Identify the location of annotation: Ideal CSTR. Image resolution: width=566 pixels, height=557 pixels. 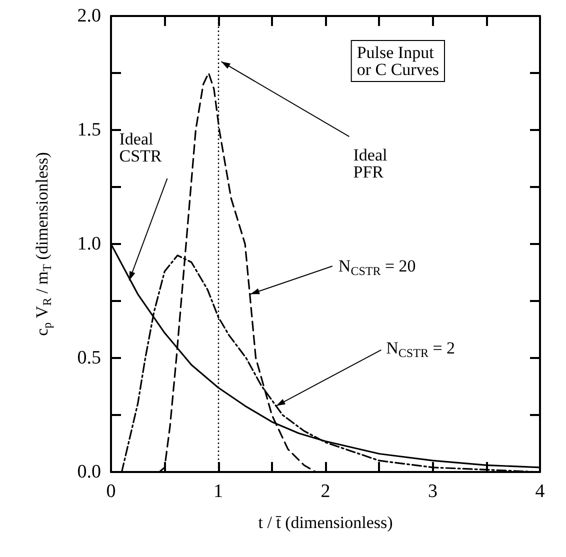
(140, 147).